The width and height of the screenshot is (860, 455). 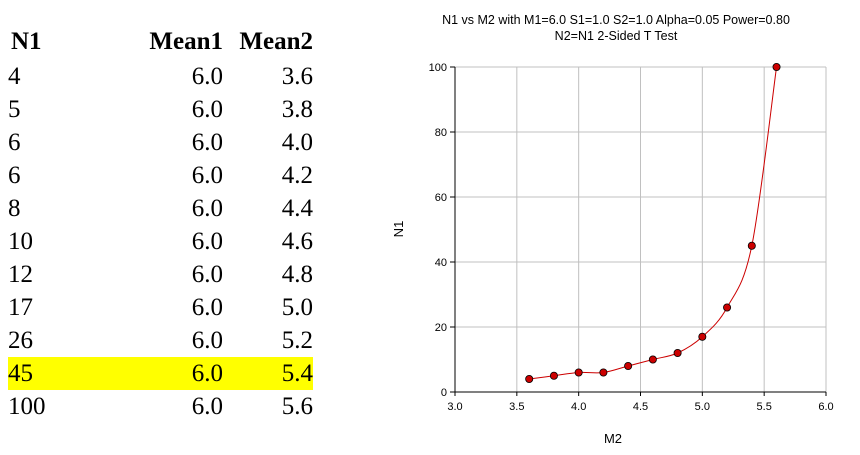 What do you see at coordinates (297, 274) in the screenshot?
I see `cell-mean2: 4.8` at bounding box center [297, 274].